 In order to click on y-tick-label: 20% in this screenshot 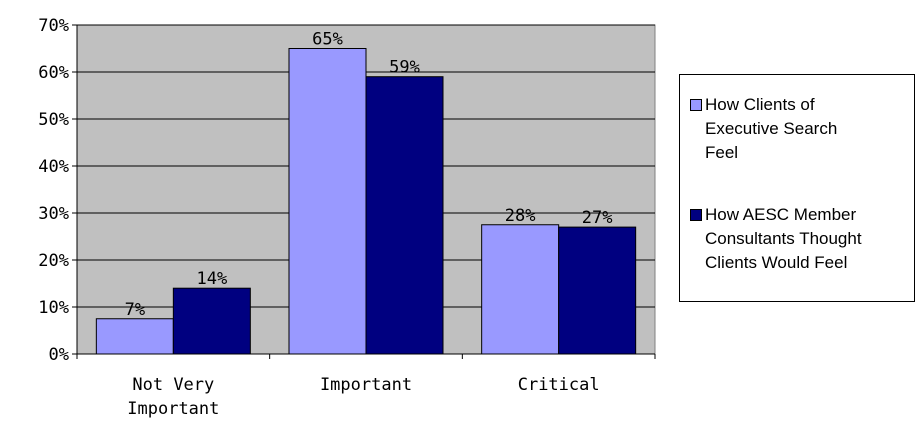, I will do `click(53, 261)`.